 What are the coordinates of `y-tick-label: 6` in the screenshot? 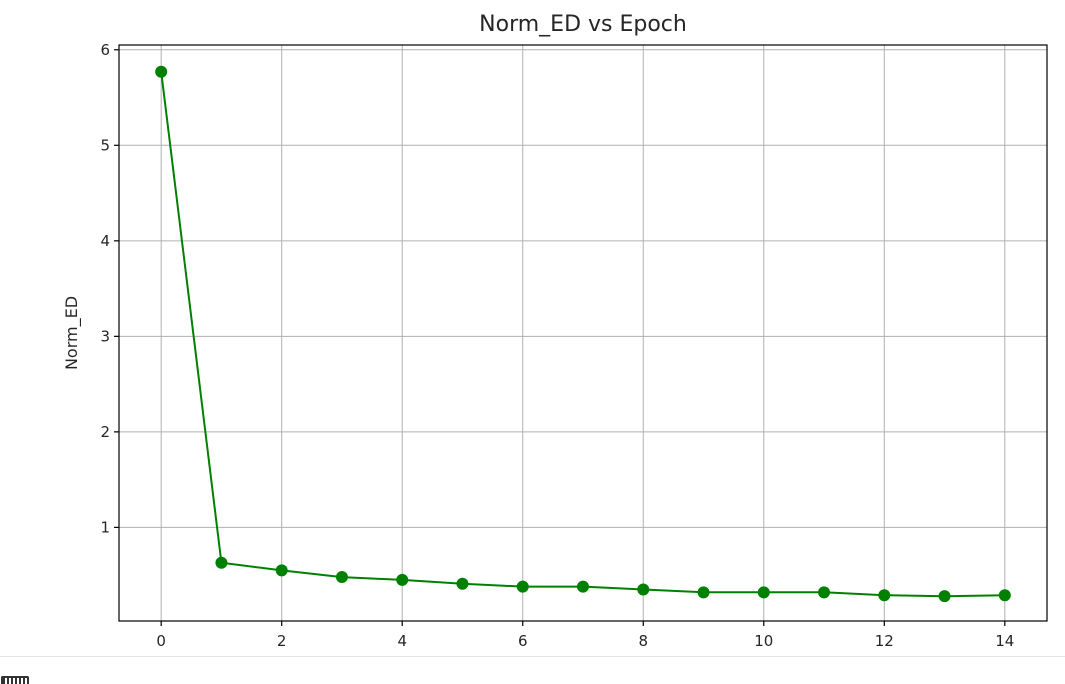 It's located at (105, 50).